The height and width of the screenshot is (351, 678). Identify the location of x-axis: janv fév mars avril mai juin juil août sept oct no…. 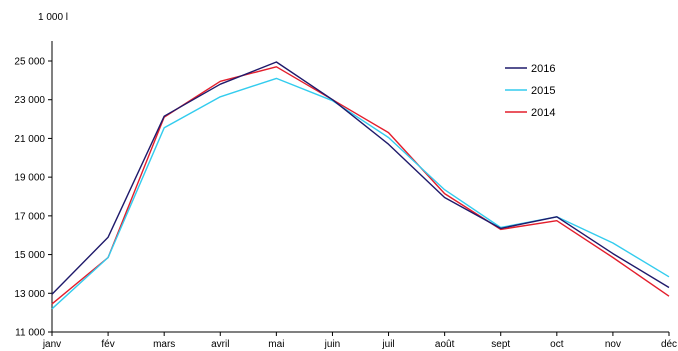
(359, 340).